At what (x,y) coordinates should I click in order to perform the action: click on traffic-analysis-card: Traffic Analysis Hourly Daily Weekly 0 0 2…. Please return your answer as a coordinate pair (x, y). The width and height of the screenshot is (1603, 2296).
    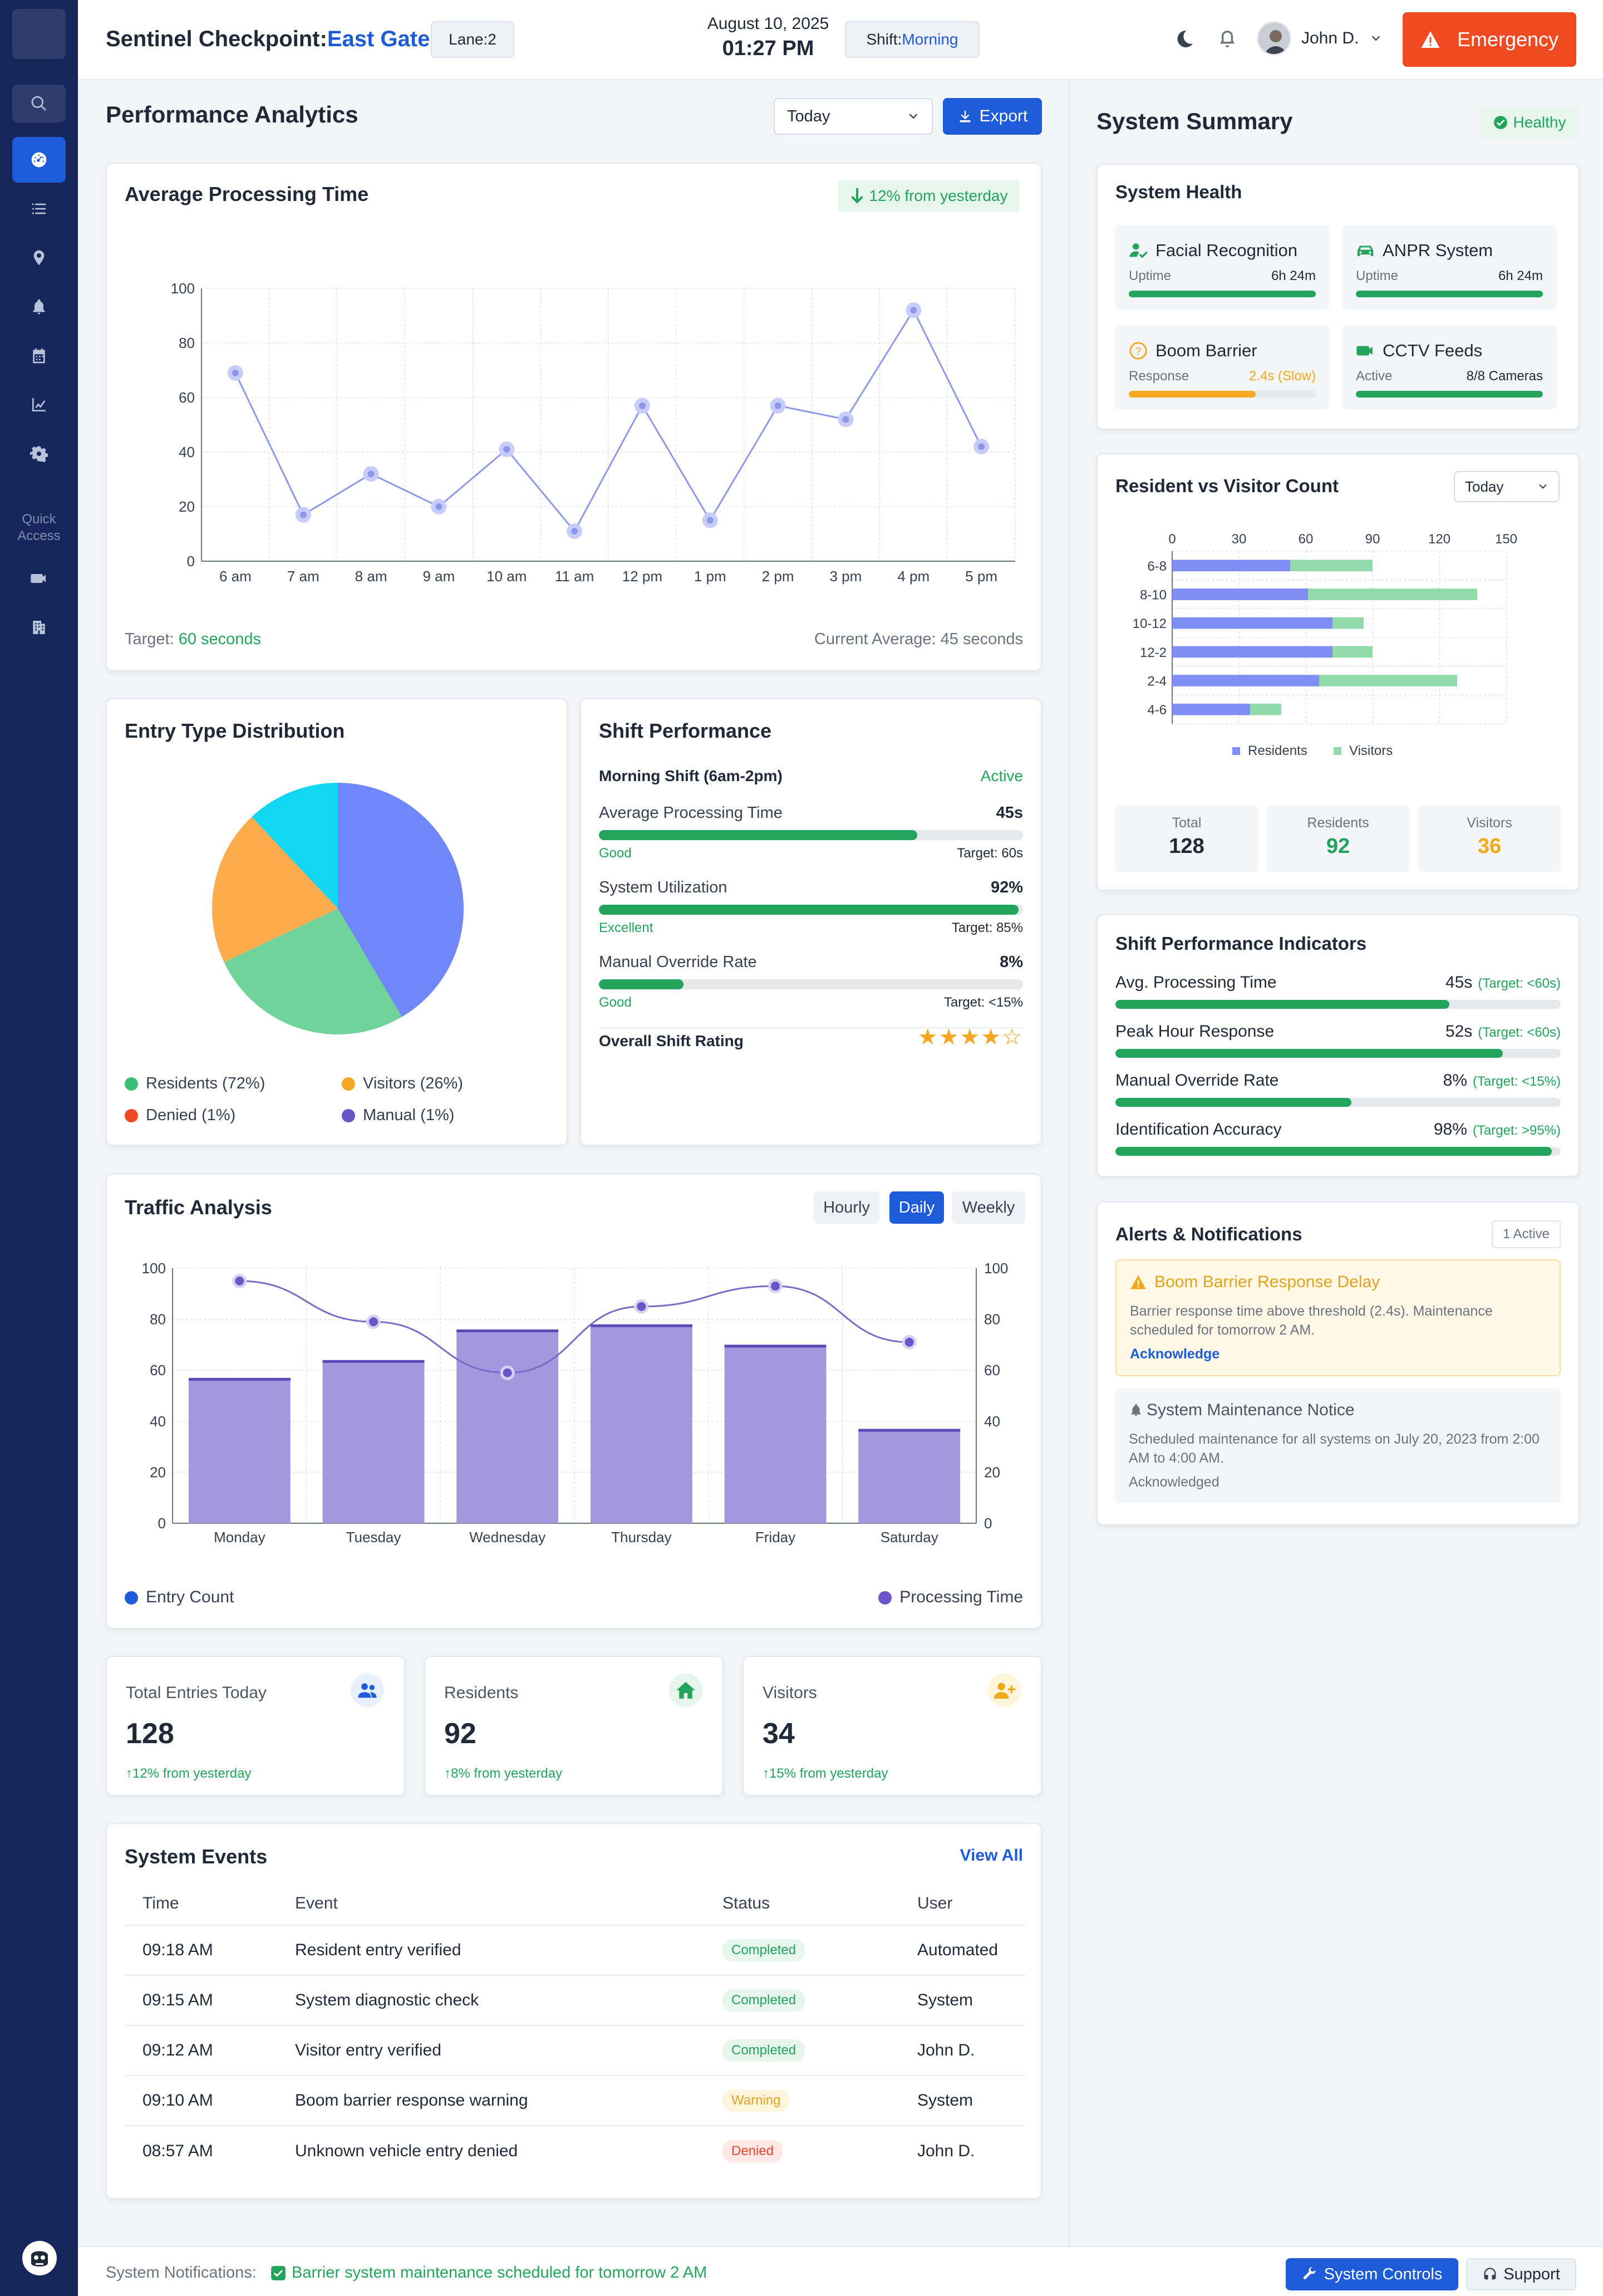
    Looking at the image, I should click on (574, 1402).